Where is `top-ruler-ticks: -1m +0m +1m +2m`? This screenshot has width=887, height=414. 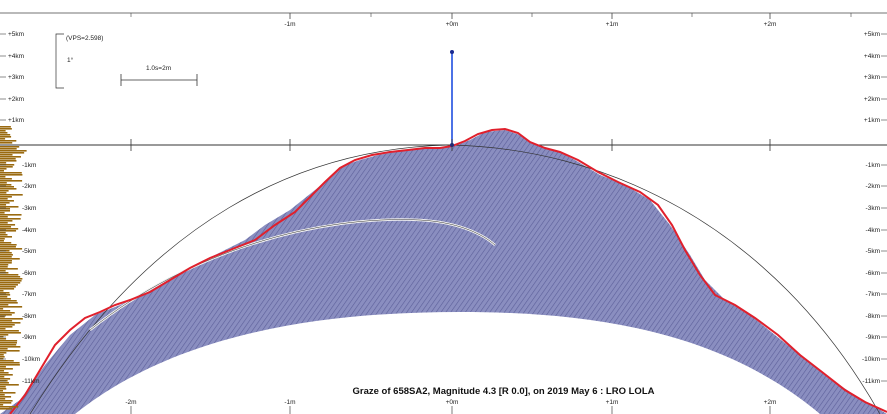 top-ruler-ticks: -1m +0m +1m +2m is located at coordinates (491, 20).